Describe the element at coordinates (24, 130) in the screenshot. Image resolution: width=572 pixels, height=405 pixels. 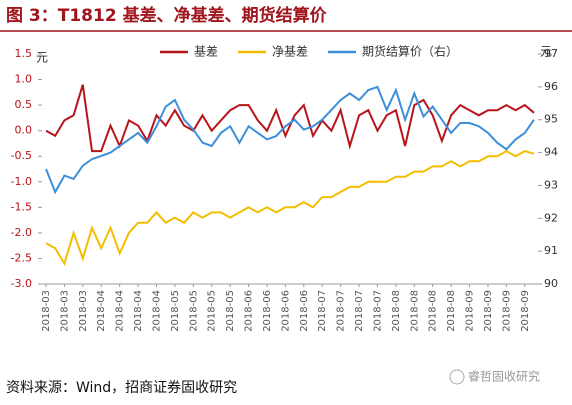
I see `y-tick-label: 0.0` at that location.